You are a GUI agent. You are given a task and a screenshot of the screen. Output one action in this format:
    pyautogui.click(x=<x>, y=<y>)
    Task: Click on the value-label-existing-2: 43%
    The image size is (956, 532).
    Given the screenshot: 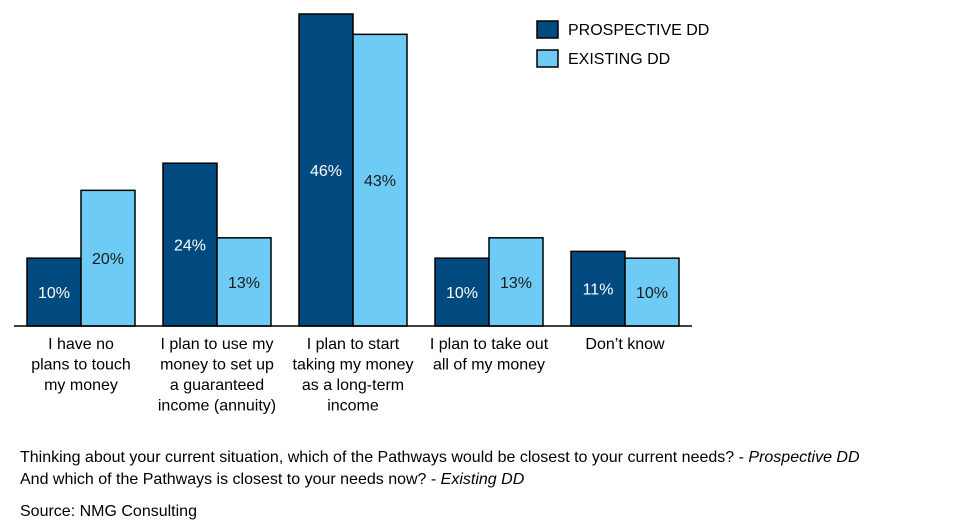 What is the action you would take?
    pyautogui.click(x=380, y=181)
    